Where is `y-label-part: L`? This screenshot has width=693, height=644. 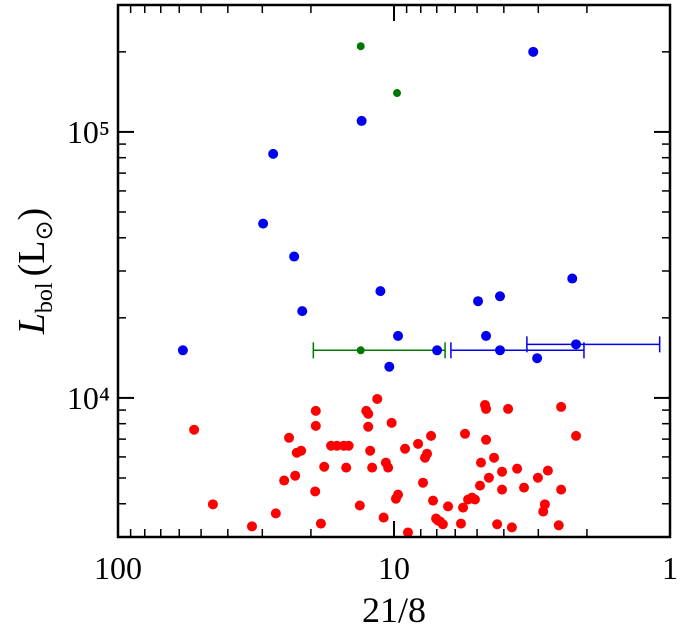
y-label-part: L is located at coordinates (32, 324).